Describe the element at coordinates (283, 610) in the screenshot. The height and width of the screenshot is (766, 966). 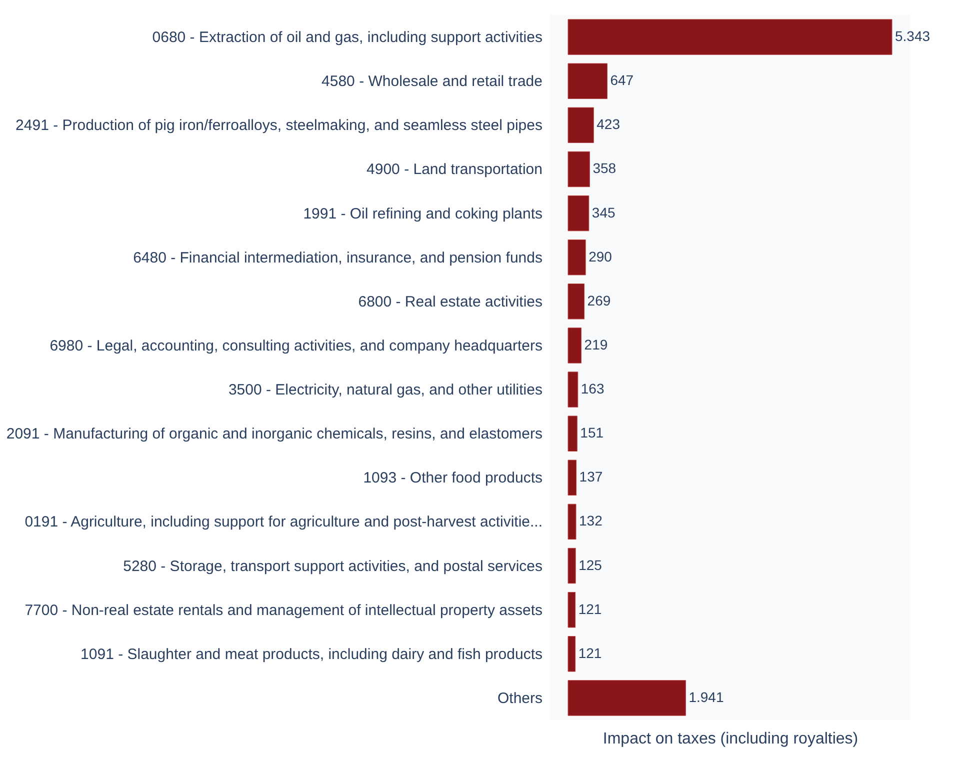
I see `y-tick-label: 7700 - Non-real estate rentals and management of intellectual property assets` at that location.